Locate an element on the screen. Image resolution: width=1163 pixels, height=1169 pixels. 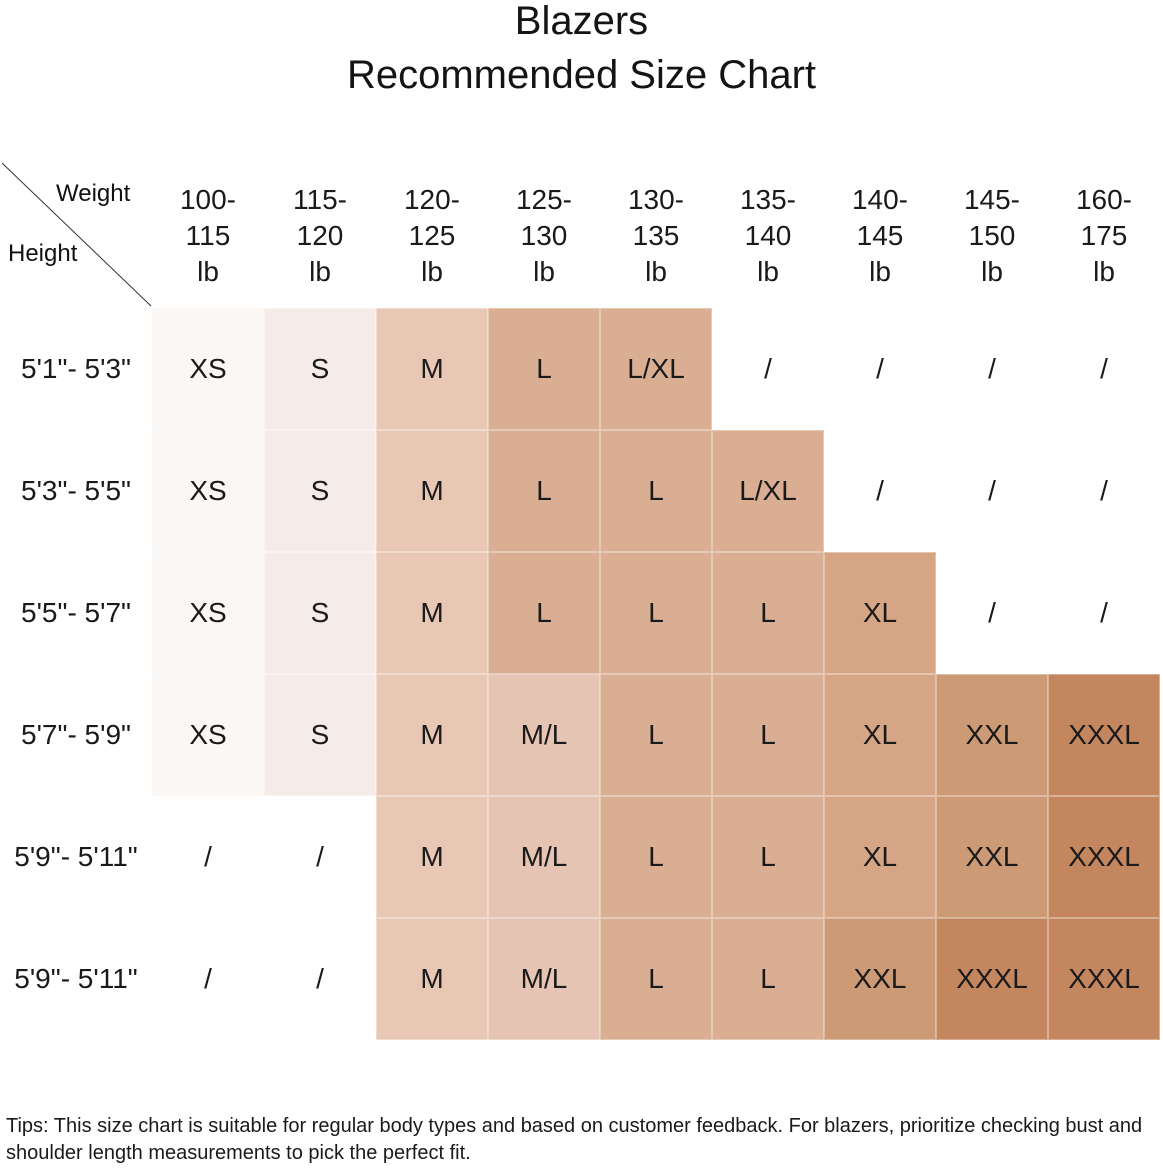
weight-header-line: 125- is located at coordinates (544, 199).